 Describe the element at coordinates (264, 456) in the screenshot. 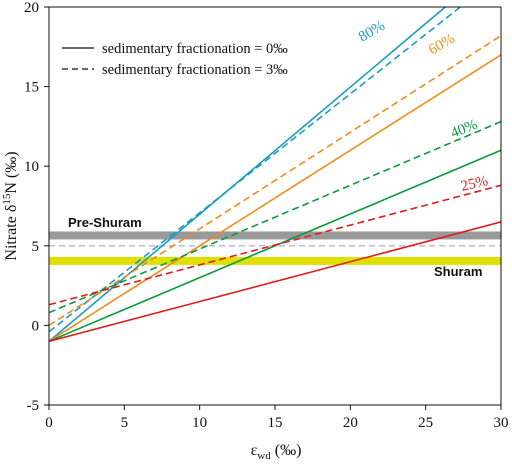

I see `x-axis-label-sub: wd` at that location.